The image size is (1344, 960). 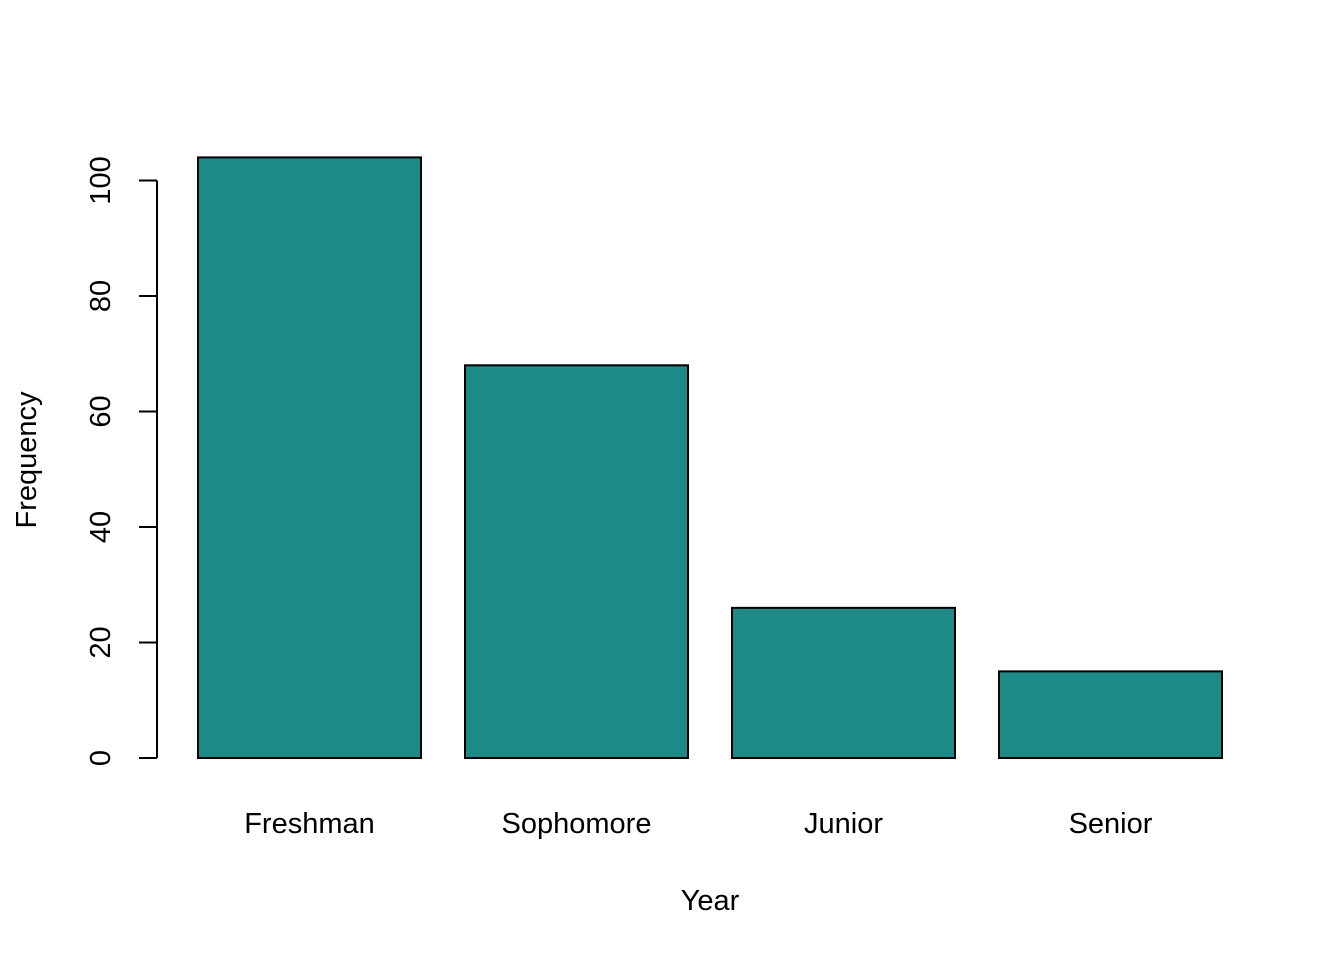 What do you see at coordinates (121, 461) in the screenshot?
I see `y-axis: 0 20 40 60 80 100` at bounding box center [121, 461].